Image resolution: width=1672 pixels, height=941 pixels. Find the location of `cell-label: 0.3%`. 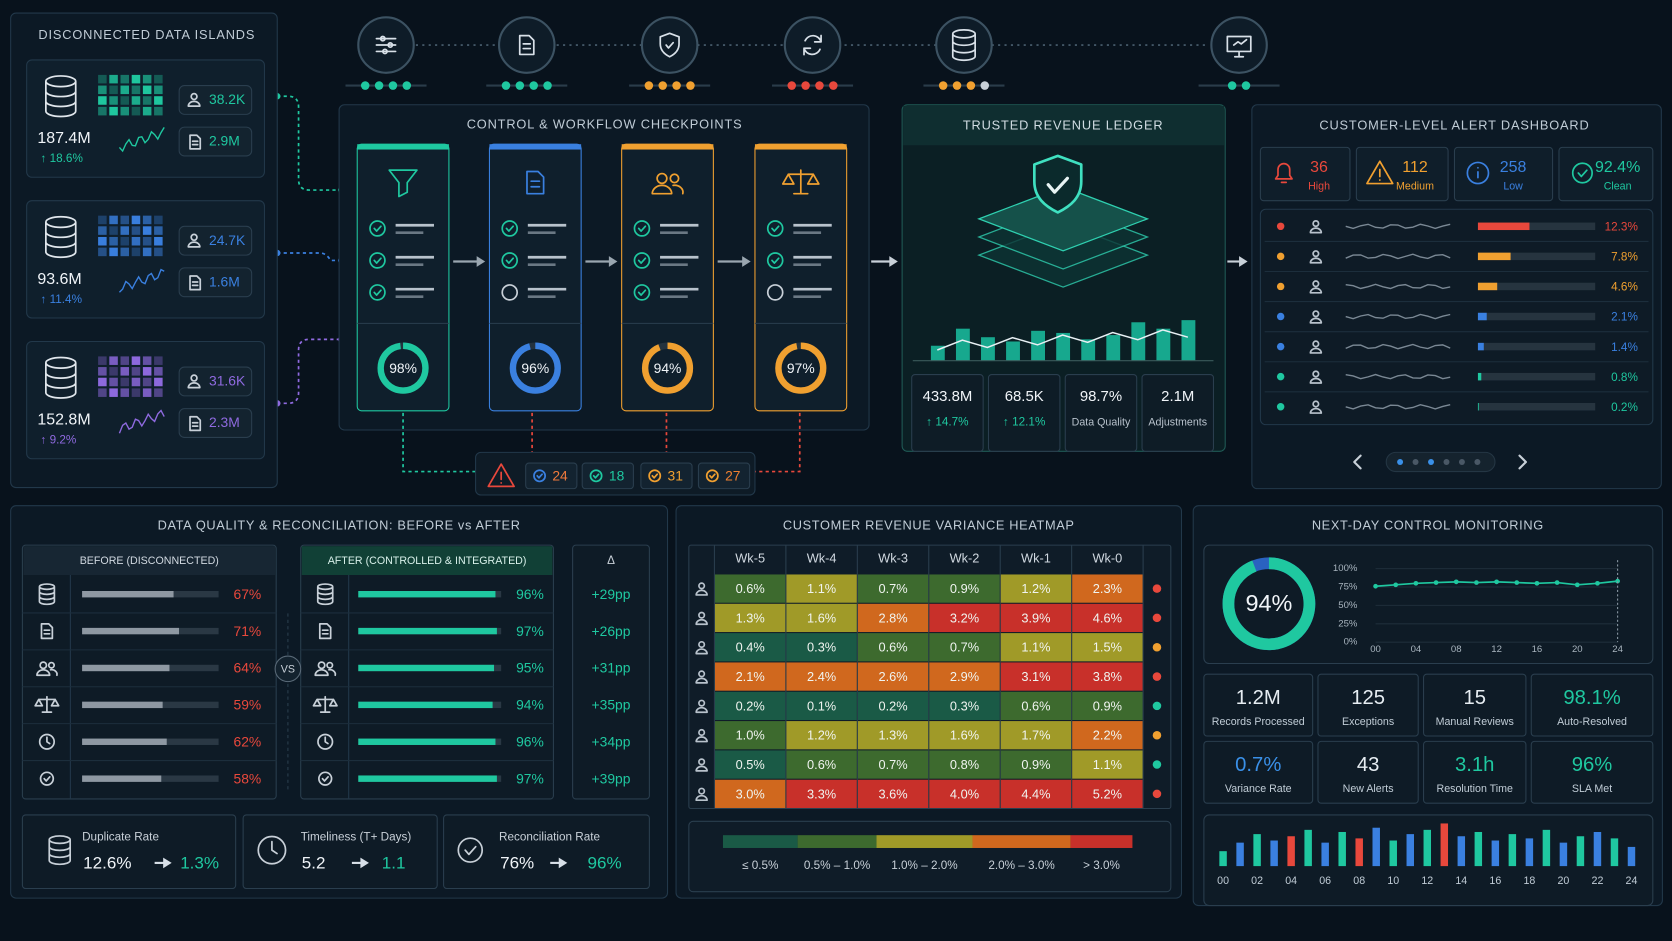

cell-label: 0.3% is located at coordinates (964, 705).